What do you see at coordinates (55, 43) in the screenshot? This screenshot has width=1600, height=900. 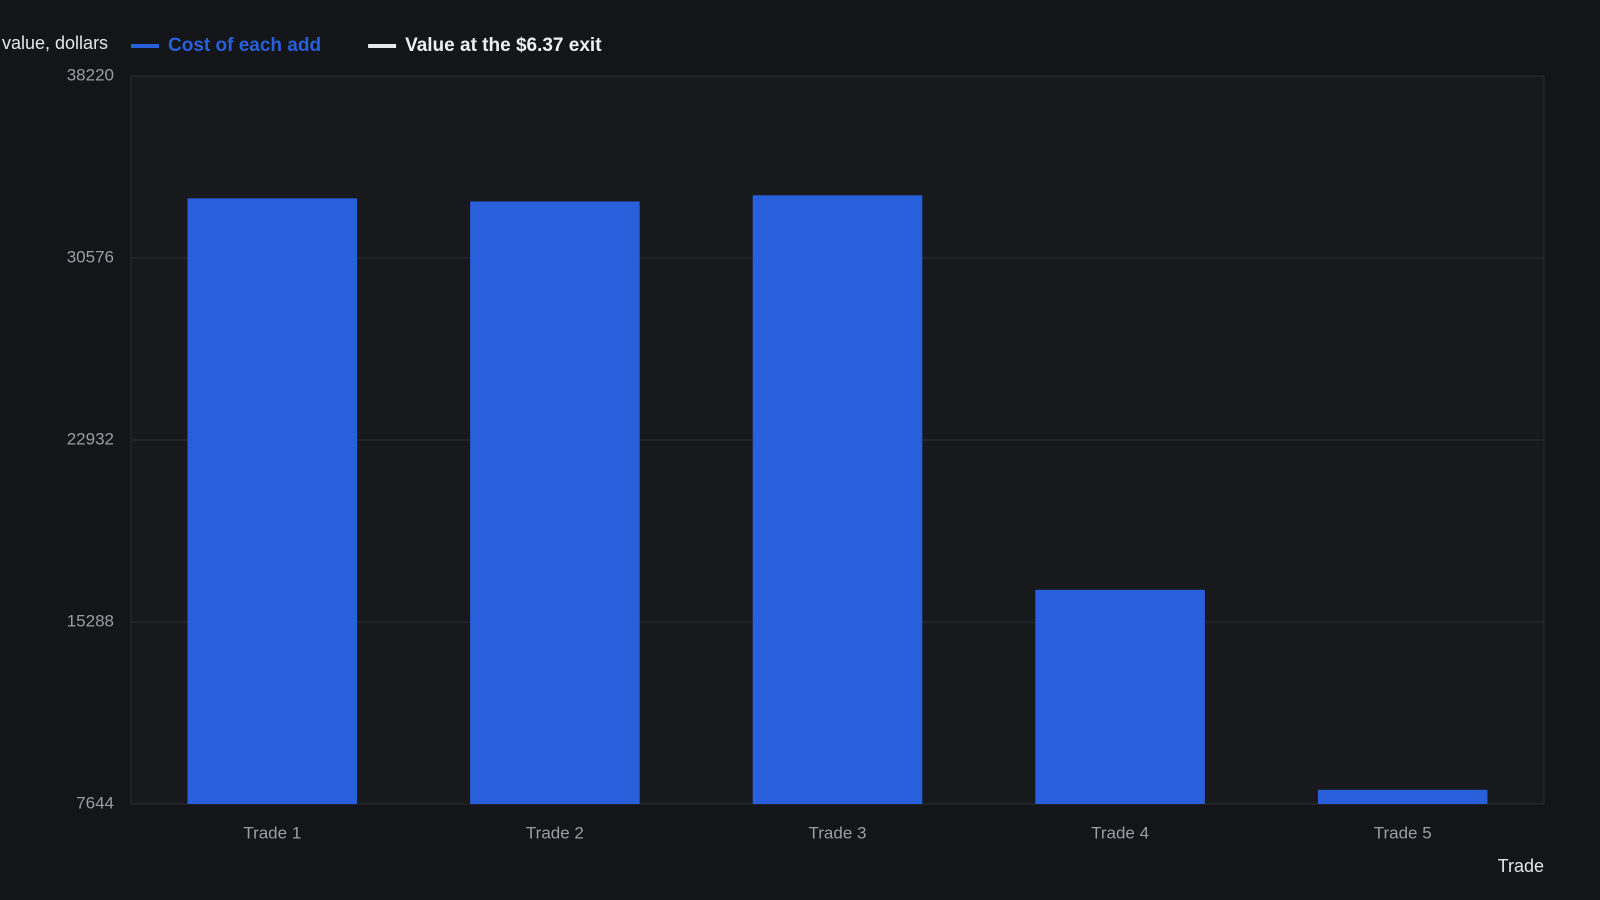 I see `y-axis-label: value, dollars` at bounding box center [55, 43].